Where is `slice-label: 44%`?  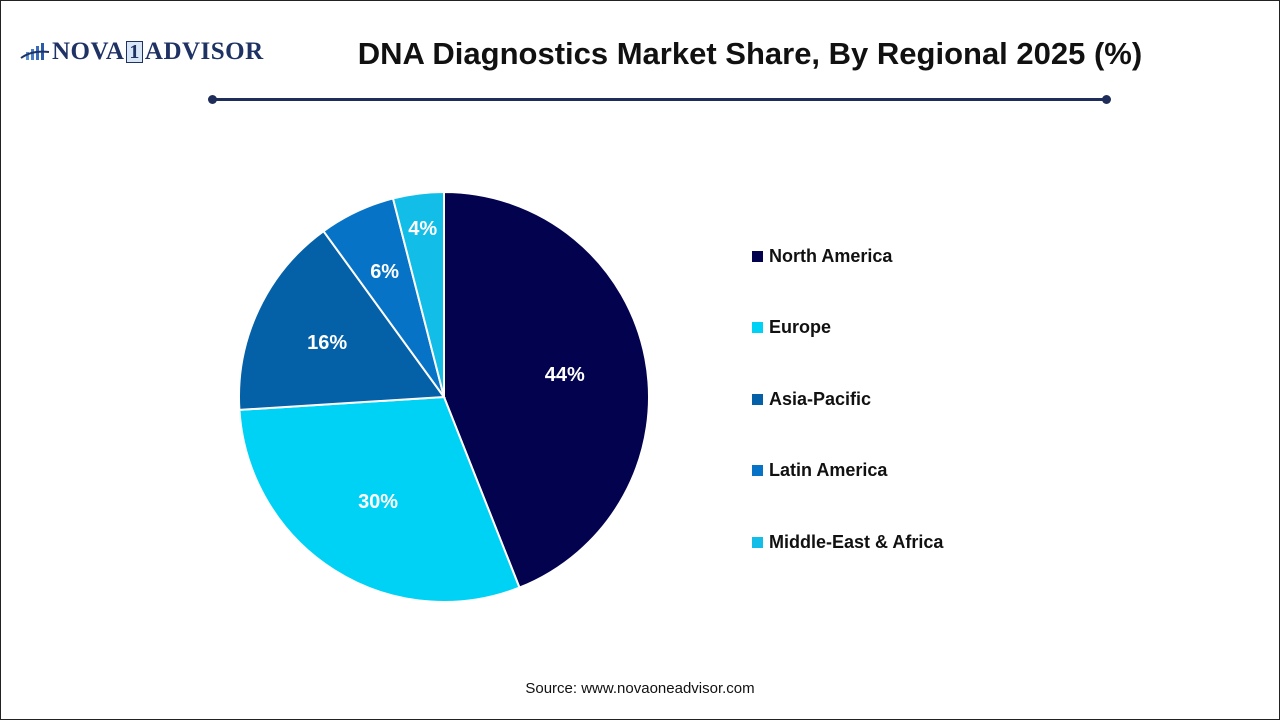
slice-label: 44% is located at coordinates (565, 375).